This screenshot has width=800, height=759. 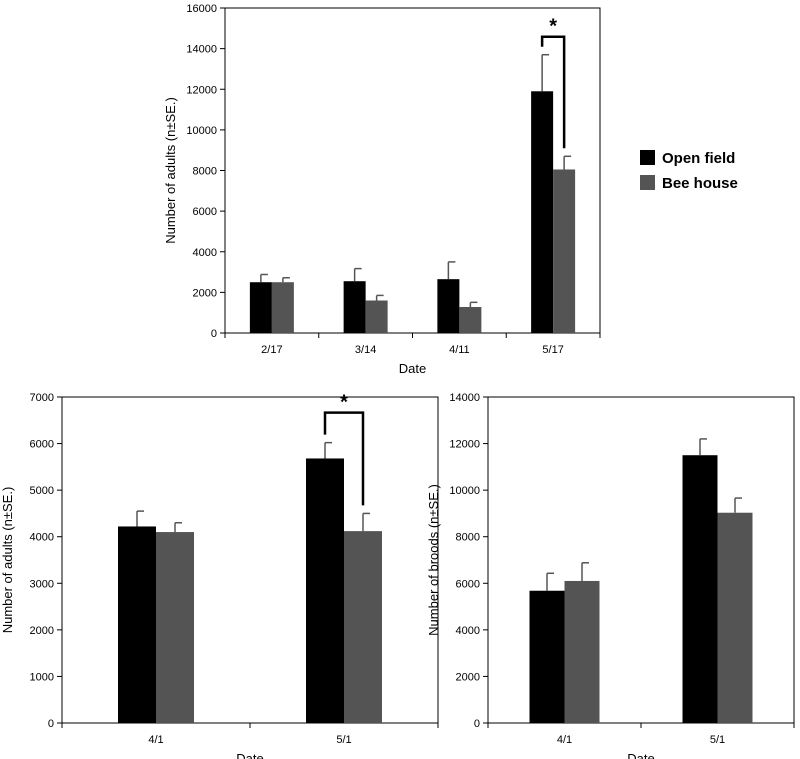 What do you see at coordinates (433, 560) in the screenshot?
I see `y-axis-label: Number of broods (n±SE.)` at bounding box center [433, 560].